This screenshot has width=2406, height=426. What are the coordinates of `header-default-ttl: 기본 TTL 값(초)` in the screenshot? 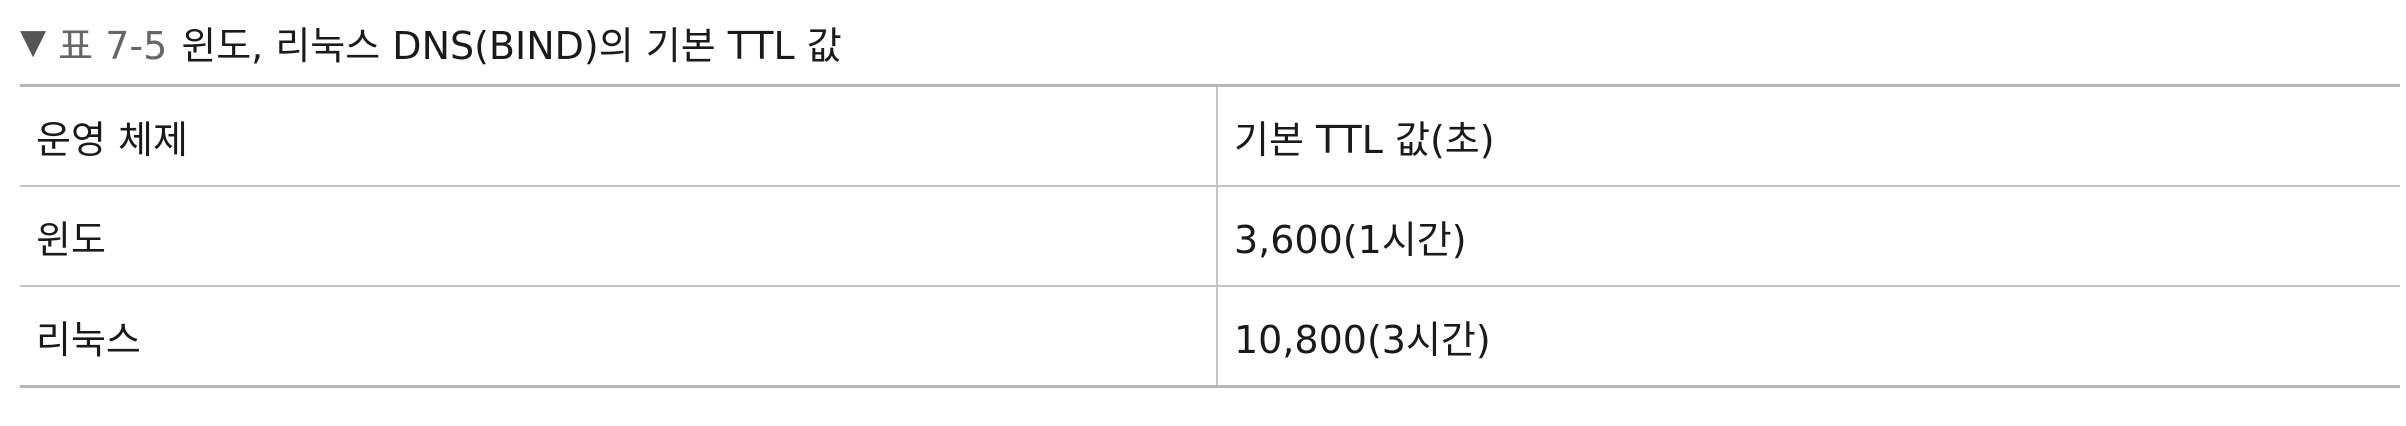 It's located at (1808, 136).